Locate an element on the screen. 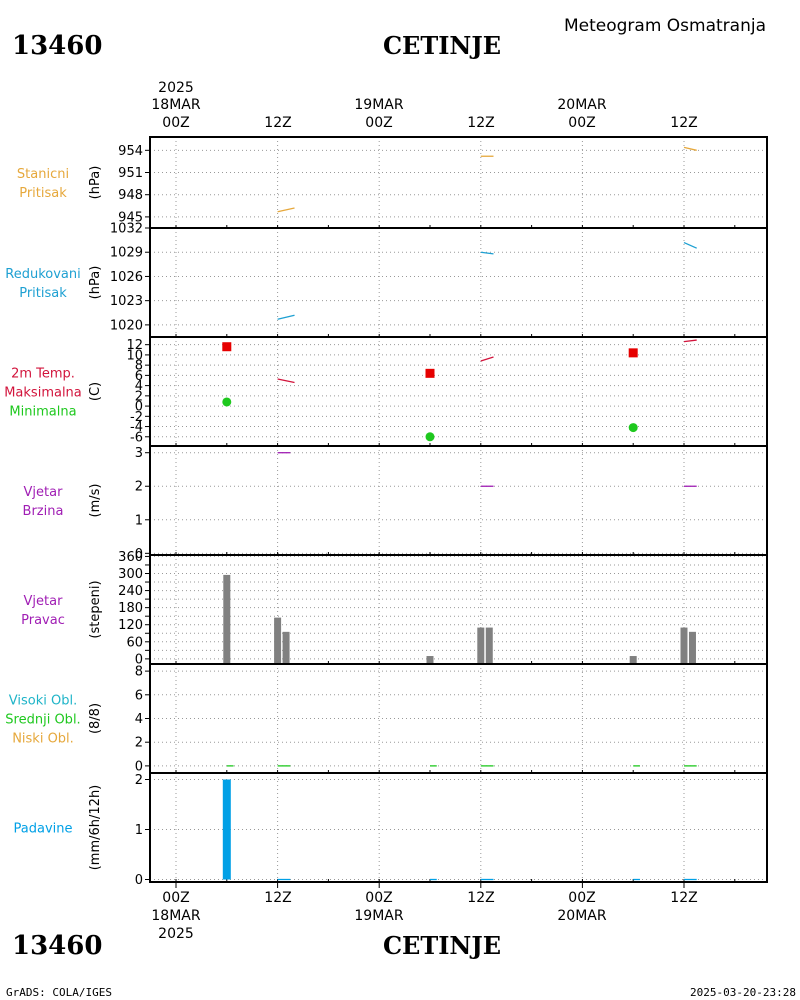 The width and height of the screenshot is (800, 1000). y-tick-label: 10 is located at coordinates (134, 355).